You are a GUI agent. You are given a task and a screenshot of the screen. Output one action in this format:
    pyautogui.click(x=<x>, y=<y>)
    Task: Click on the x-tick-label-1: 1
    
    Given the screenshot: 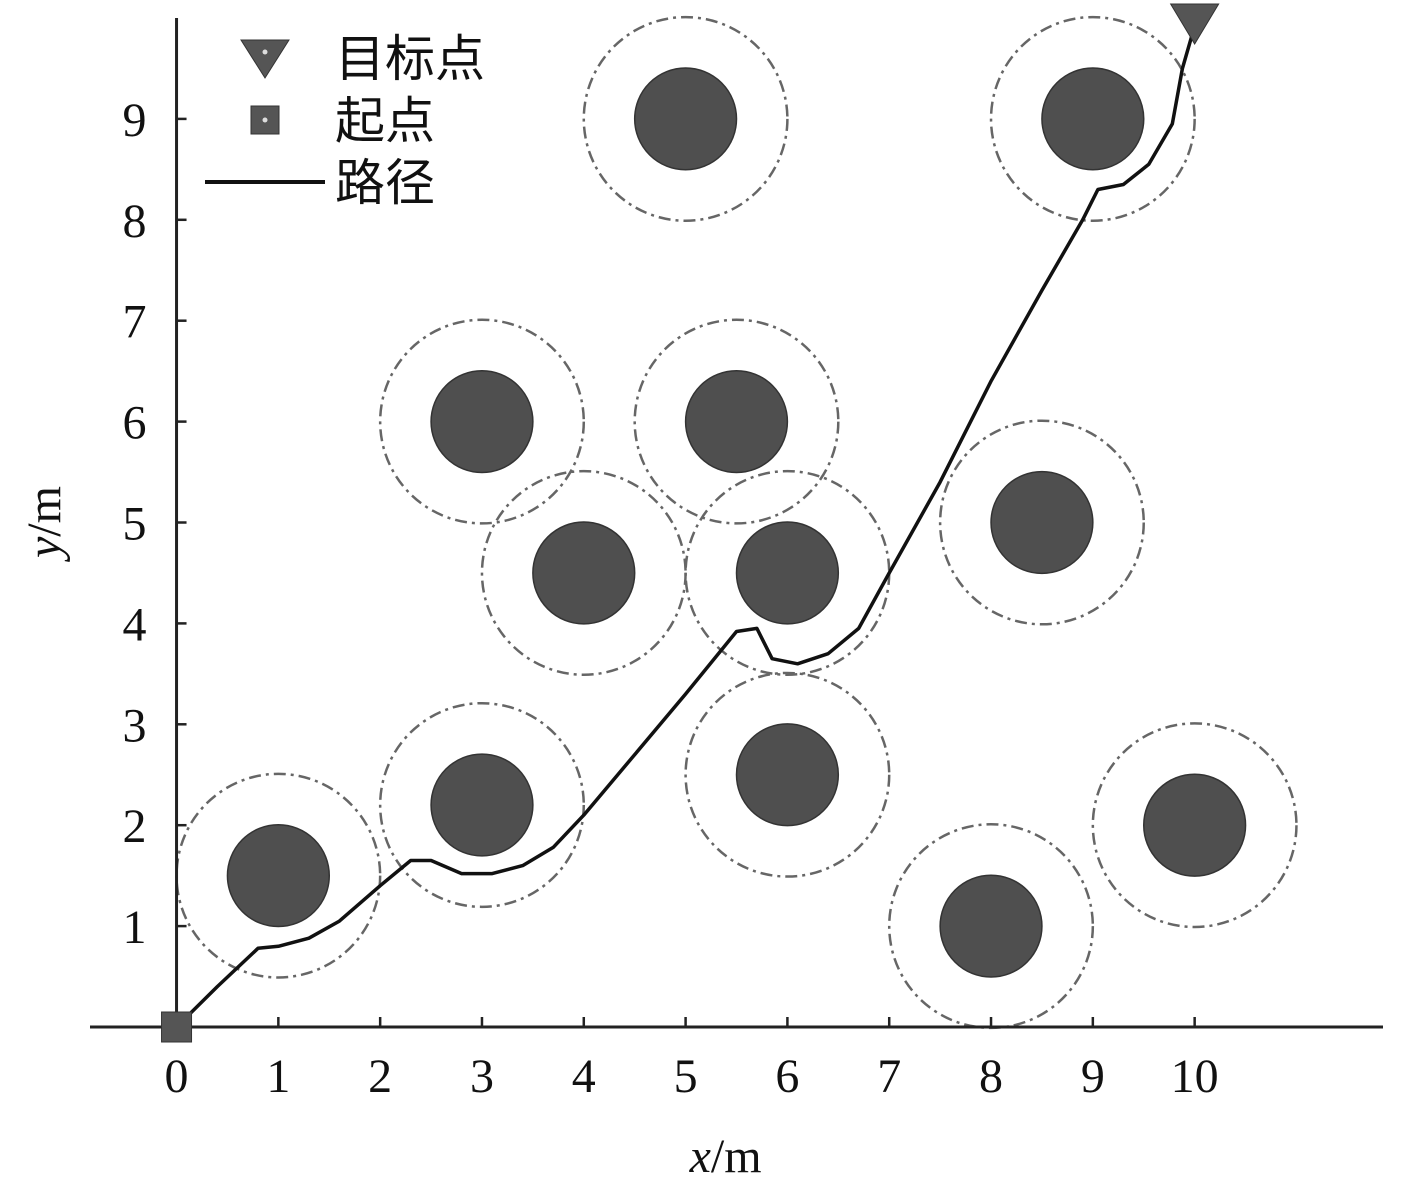 What is the action you would take?
    pyautogui.click(x=278, y=1076)
    